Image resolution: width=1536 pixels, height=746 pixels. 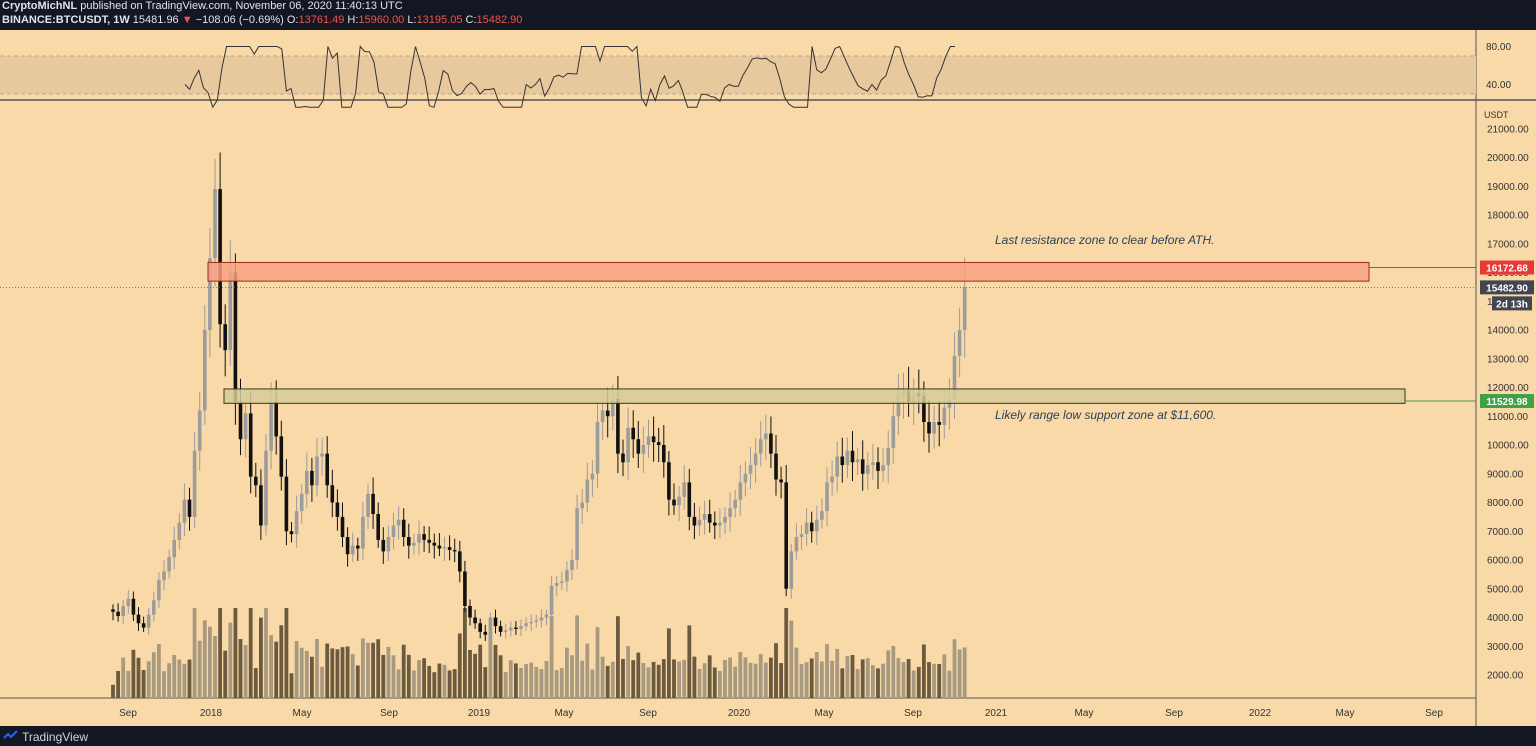 What do you see at coordinates (1505, 618) in the screenshot?
I see `price-tick: 4000.00` at bounding box center [1505, 618].